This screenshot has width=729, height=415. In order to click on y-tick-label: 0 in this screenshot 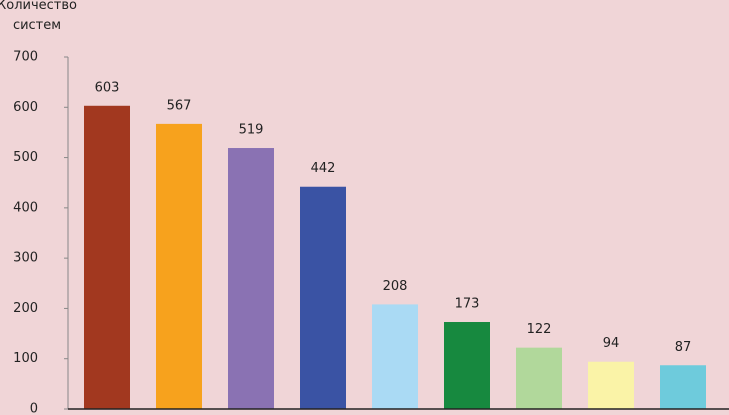, I will do `click(34, 408)`.